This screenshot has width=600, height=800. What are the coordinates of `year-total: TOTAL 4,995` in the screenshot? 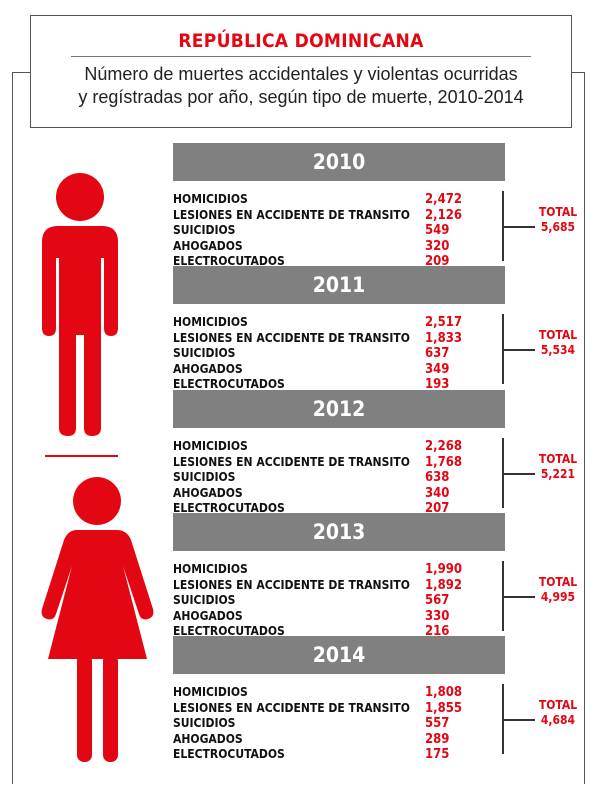 It's located at (558, 590).